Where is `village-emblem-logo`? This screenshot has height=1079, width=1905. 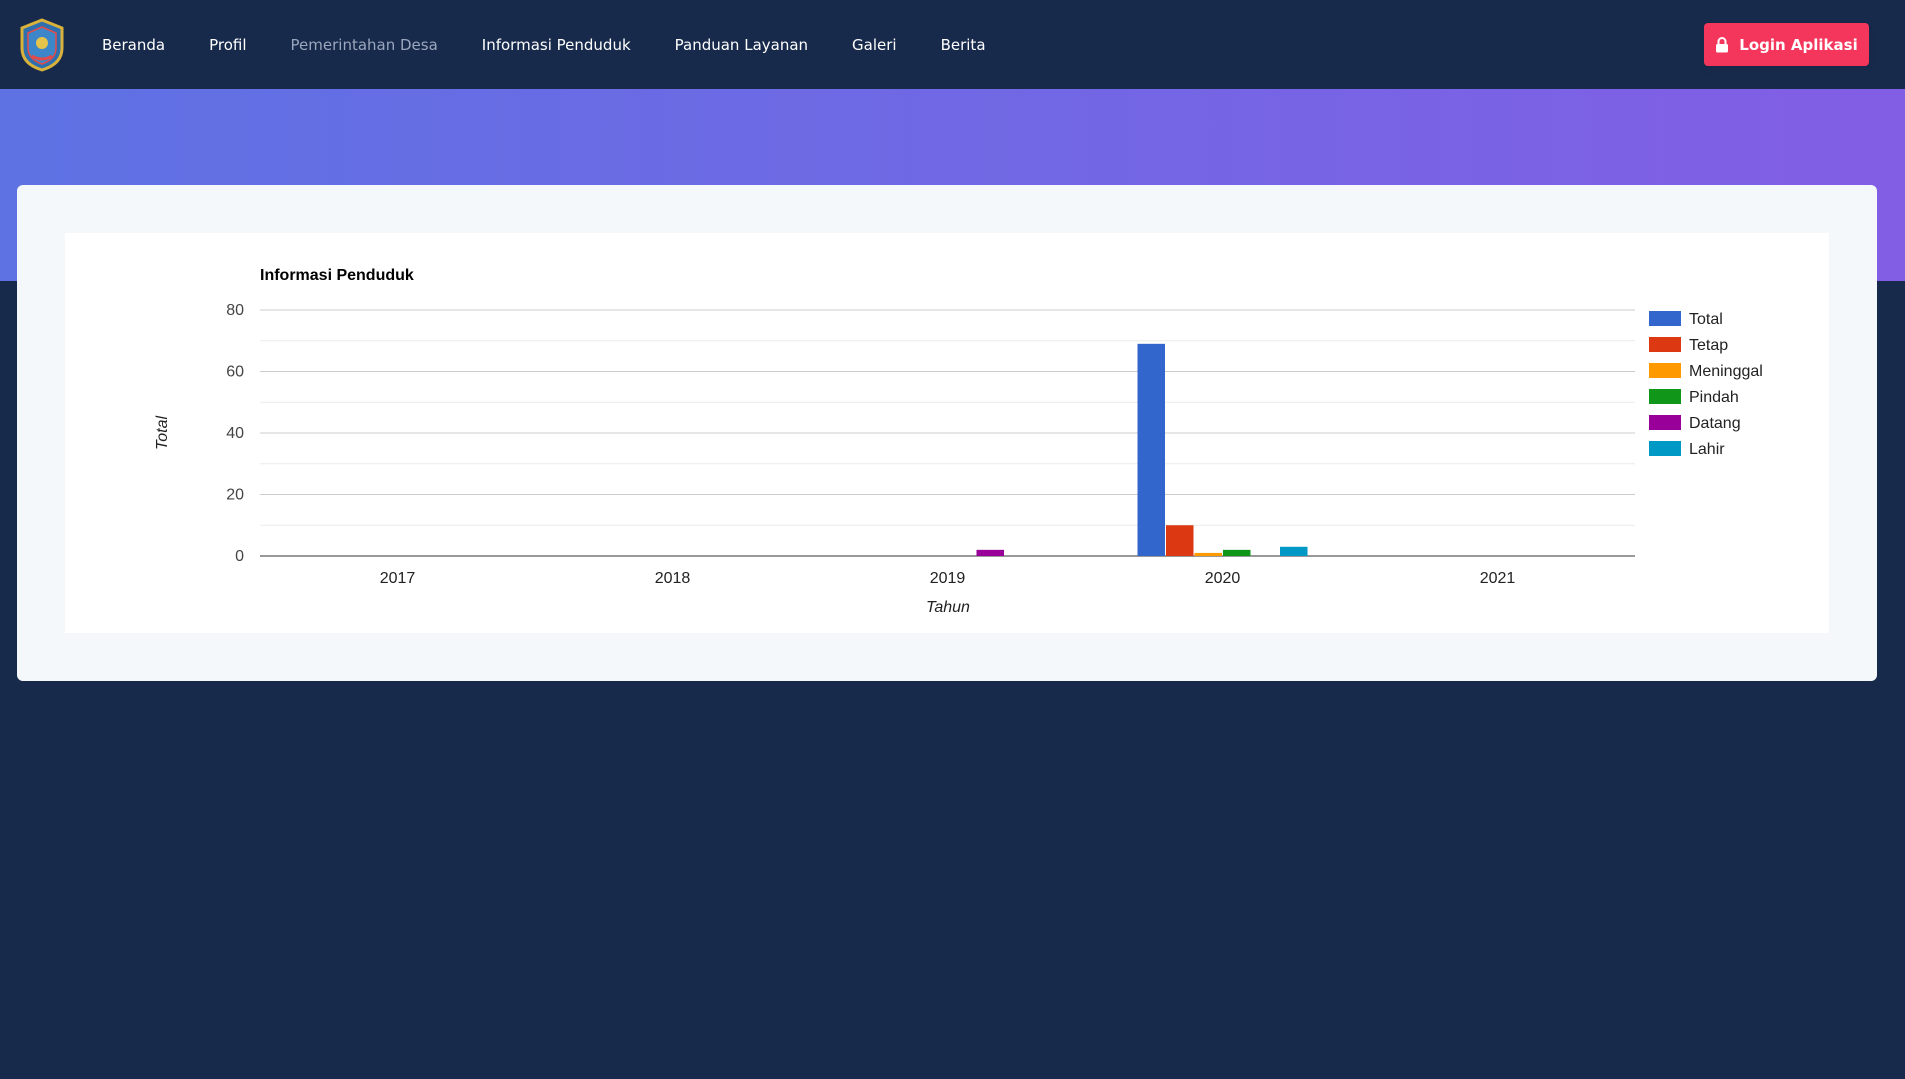 village-emblem-logo is located at coordinates (42, 44).